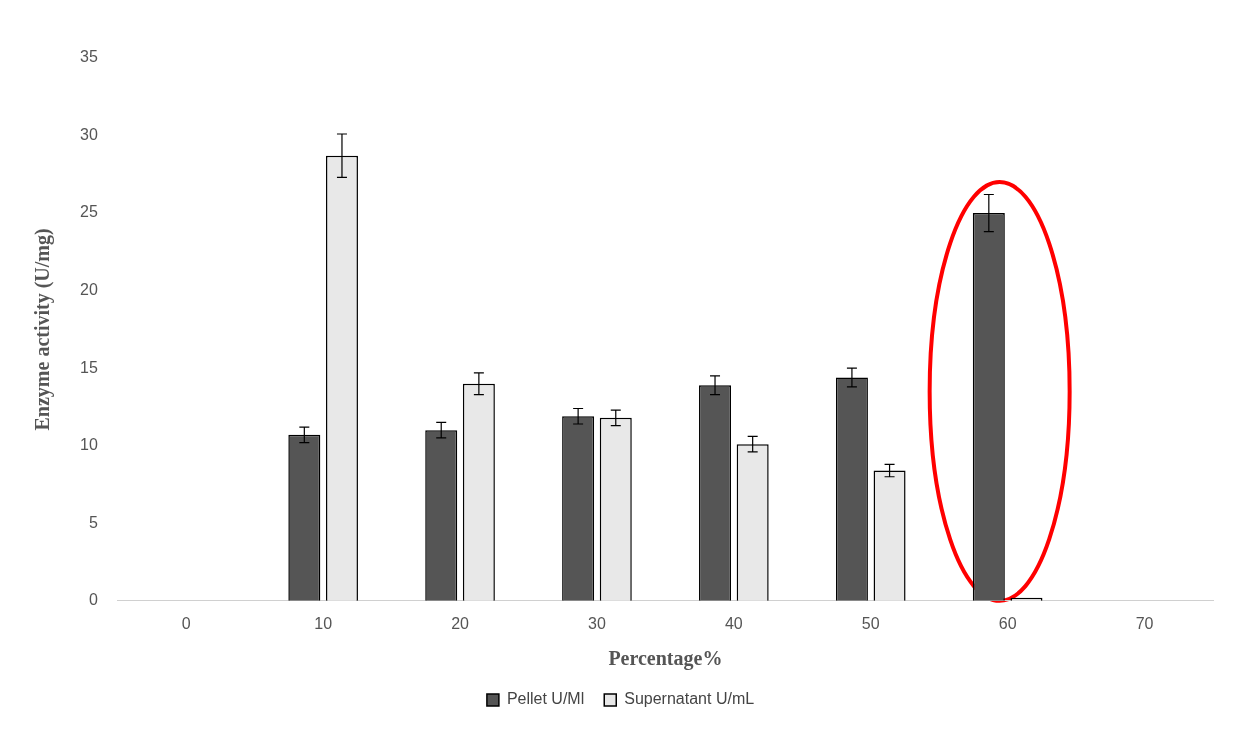 Image resolution: width=1245 pixels, height=740 pixels. What do you see at coordinates (597, 623) in the screenshot?
I see `x-tick-label: 30` at bounding box center [597, 623].